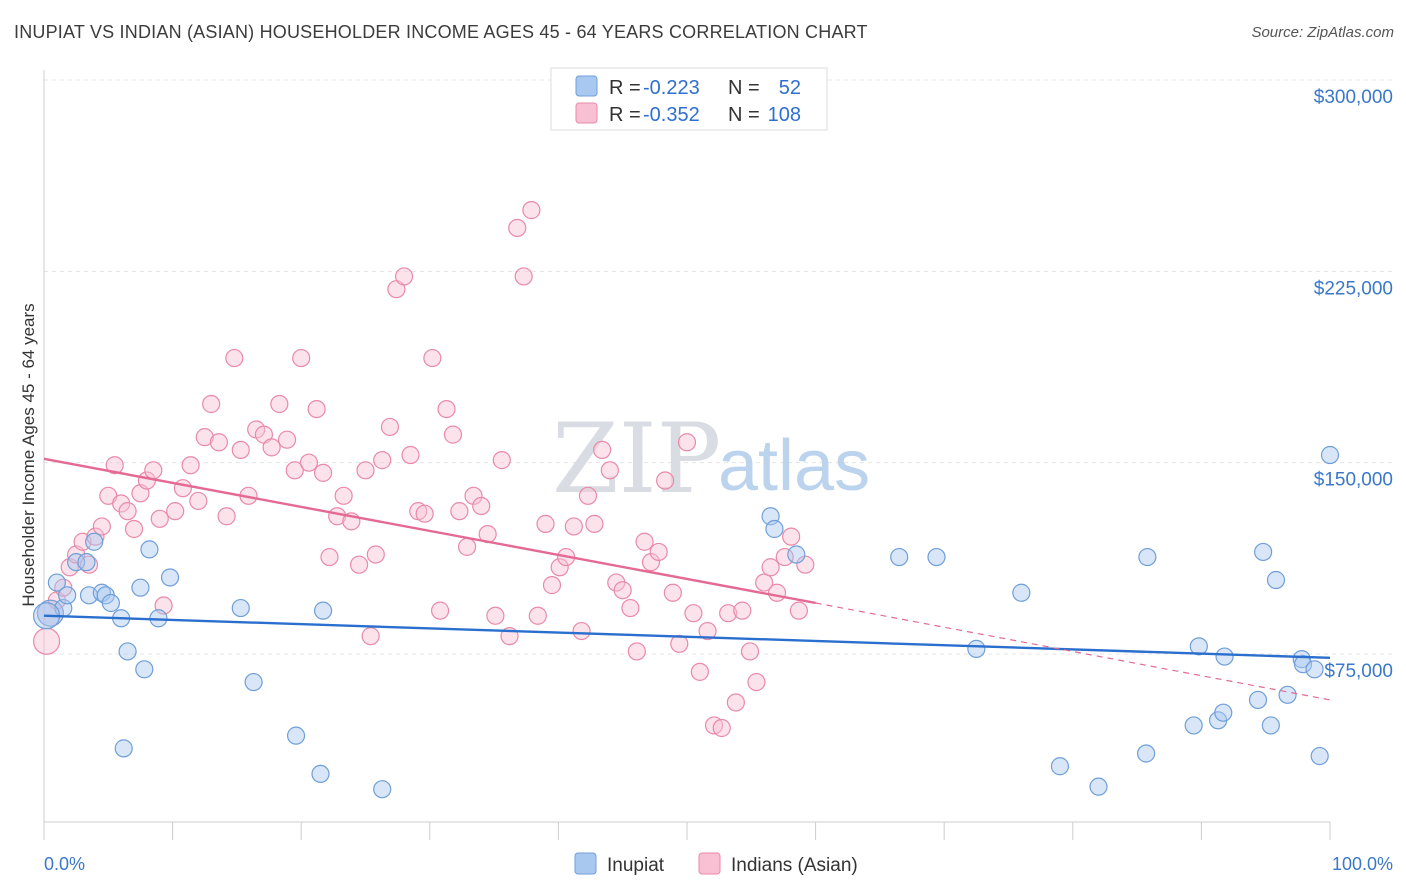  Describe the element at coordinates (636, 865) in the screenshot. I see `bottom-legend-label-inupiat: Inupiat` at that location.